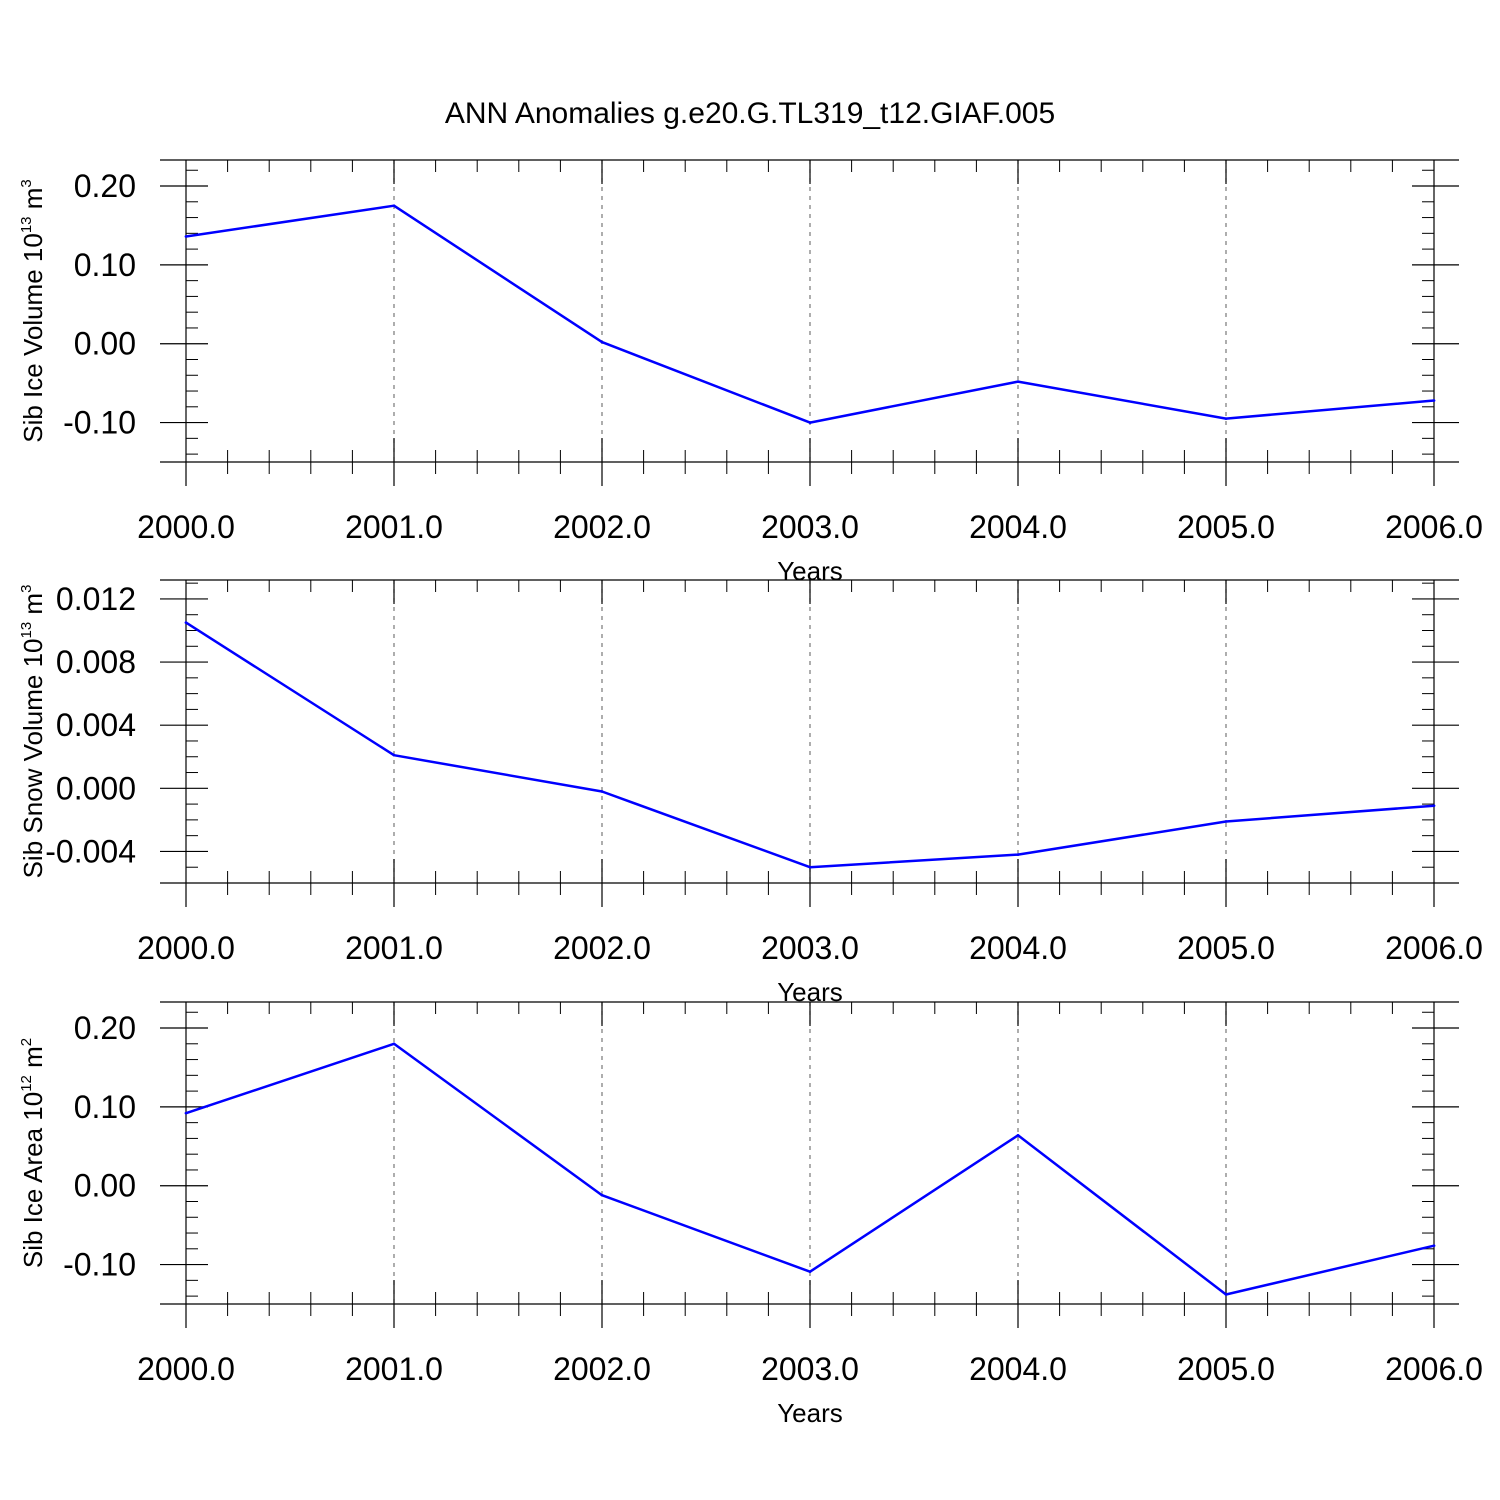 Image resolution: width=1500 pixels, height=1500 pixels. I want to click on chart-title: ANN Anomalies g.e20.G.TL319_t12.GIAF.005, so click(750, 113).